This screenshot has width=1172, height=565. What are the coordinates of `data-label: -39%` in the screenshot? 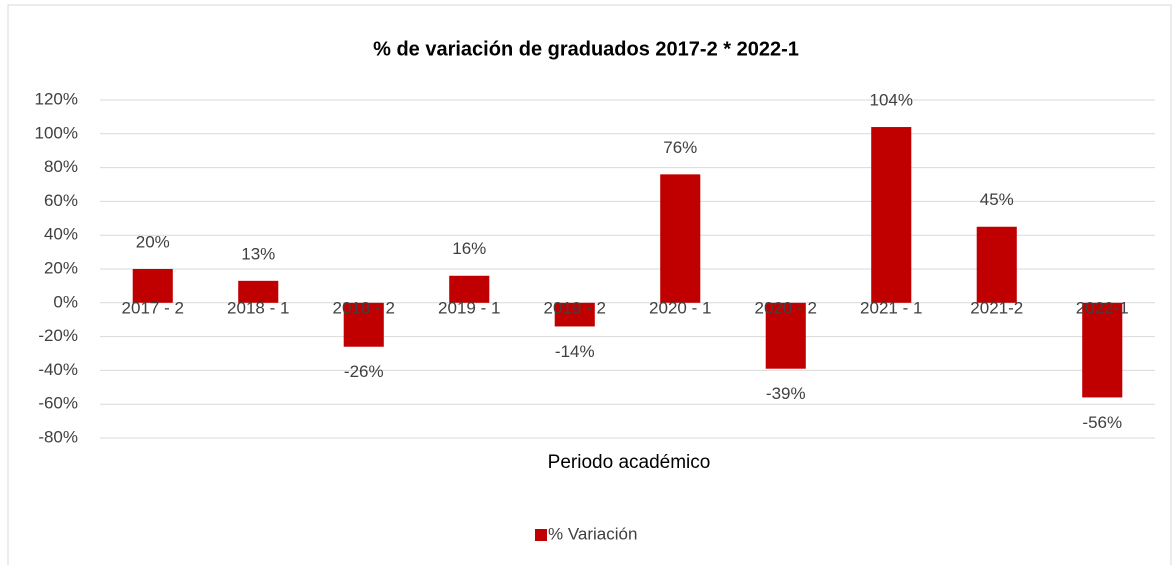 It's located at (786, 393).